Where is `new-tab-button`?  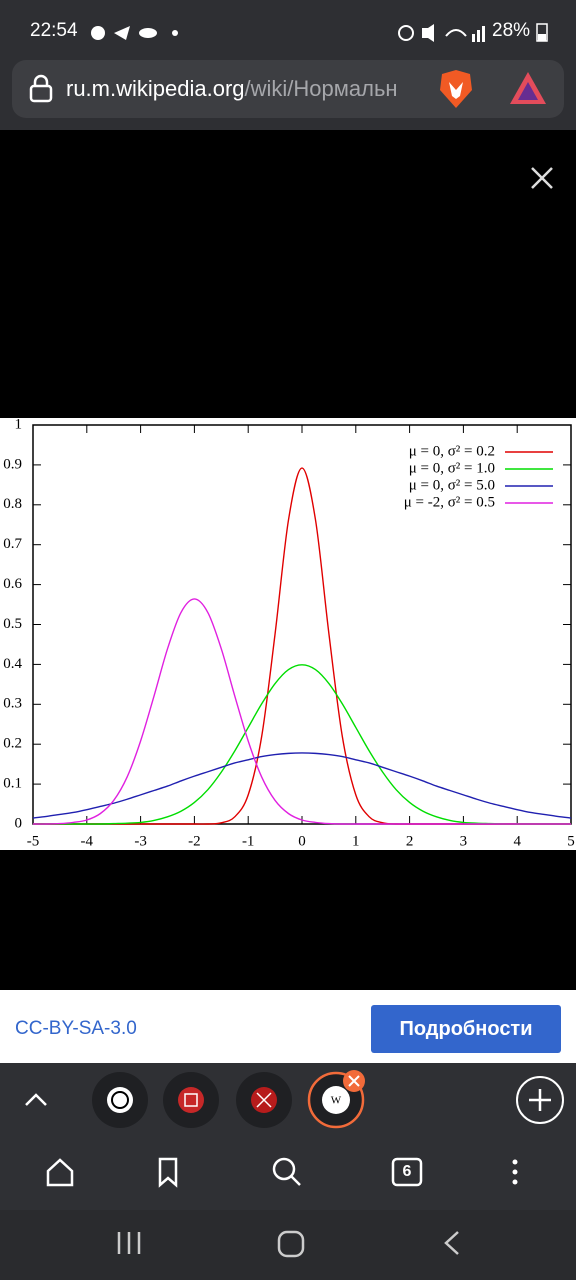
new-tab-button is located at coordinates (540, 1100).